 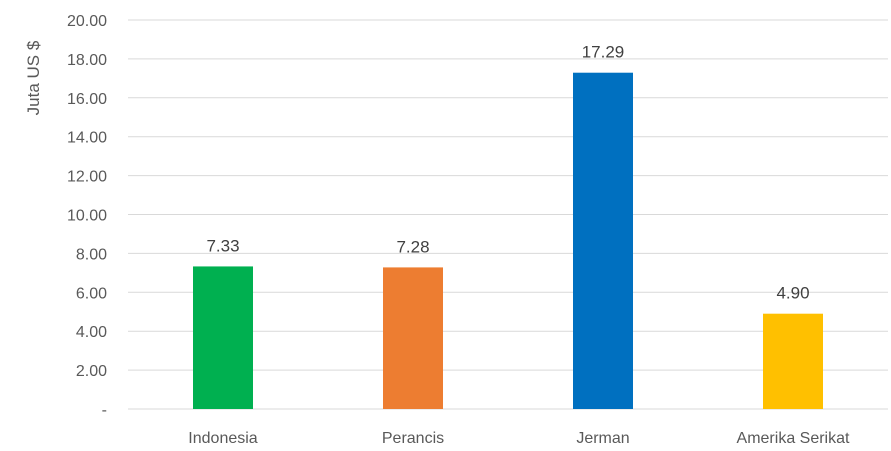 What do you see at coordinates (91, 254) in the screenshot?
I see `y-tick-label: 8.00` at bounding box center [91, 254].